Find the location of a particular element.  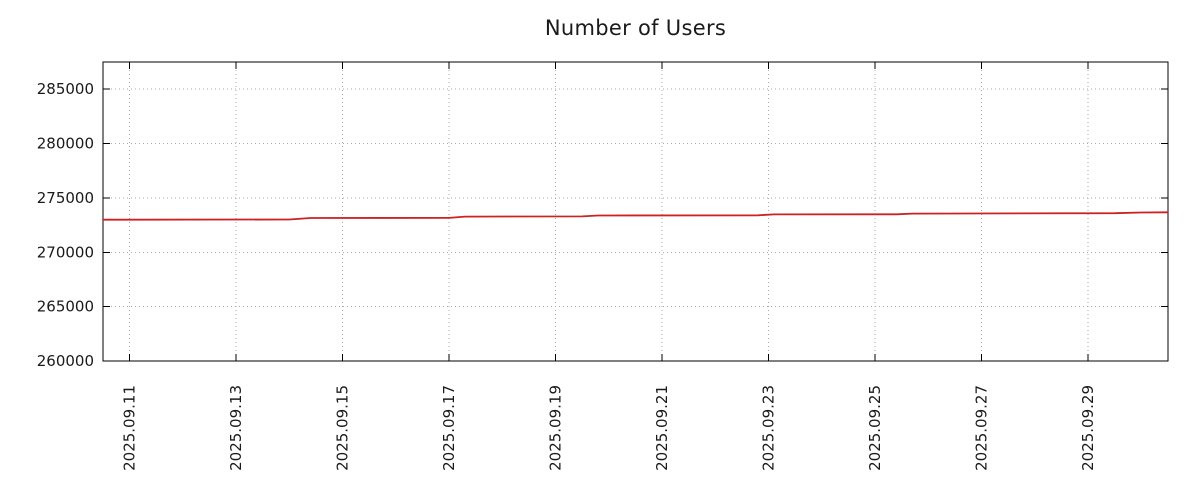

y-tick-label: 280000 is located at coordinates (65, 144).